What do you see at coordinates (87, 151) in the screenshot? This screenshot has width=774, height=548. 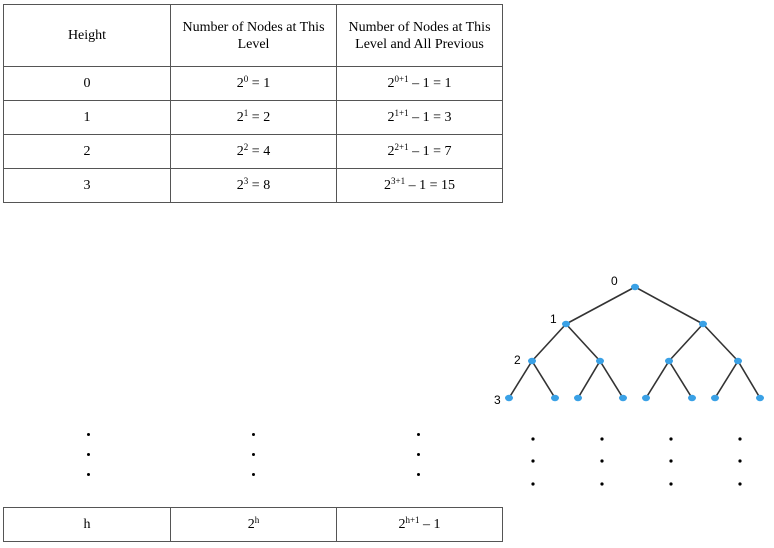 I see `cell-height: 2` at bounding box center [87, 151].